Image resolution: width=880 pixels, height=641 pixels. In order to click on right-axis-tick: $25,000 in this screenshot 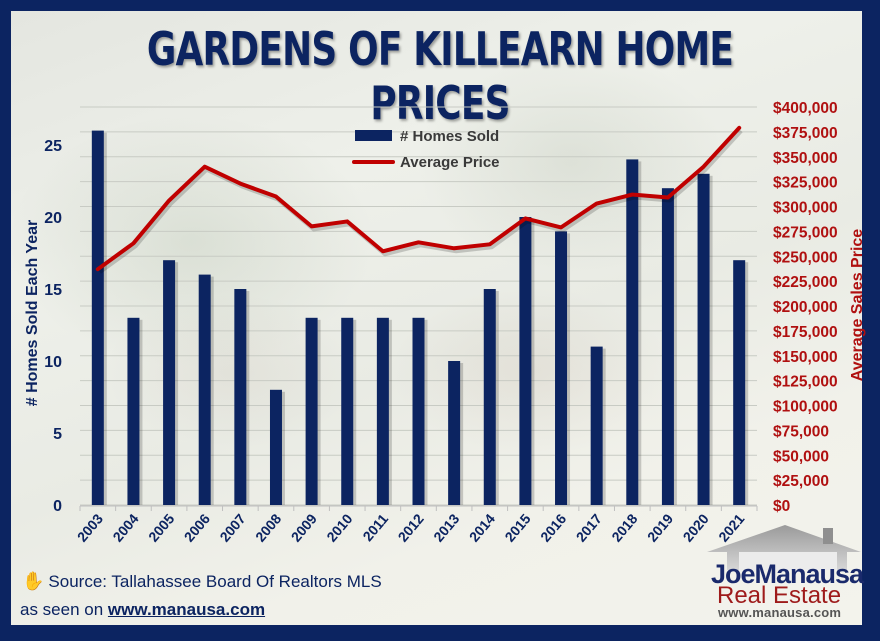, I will do `click(801, 481)`.